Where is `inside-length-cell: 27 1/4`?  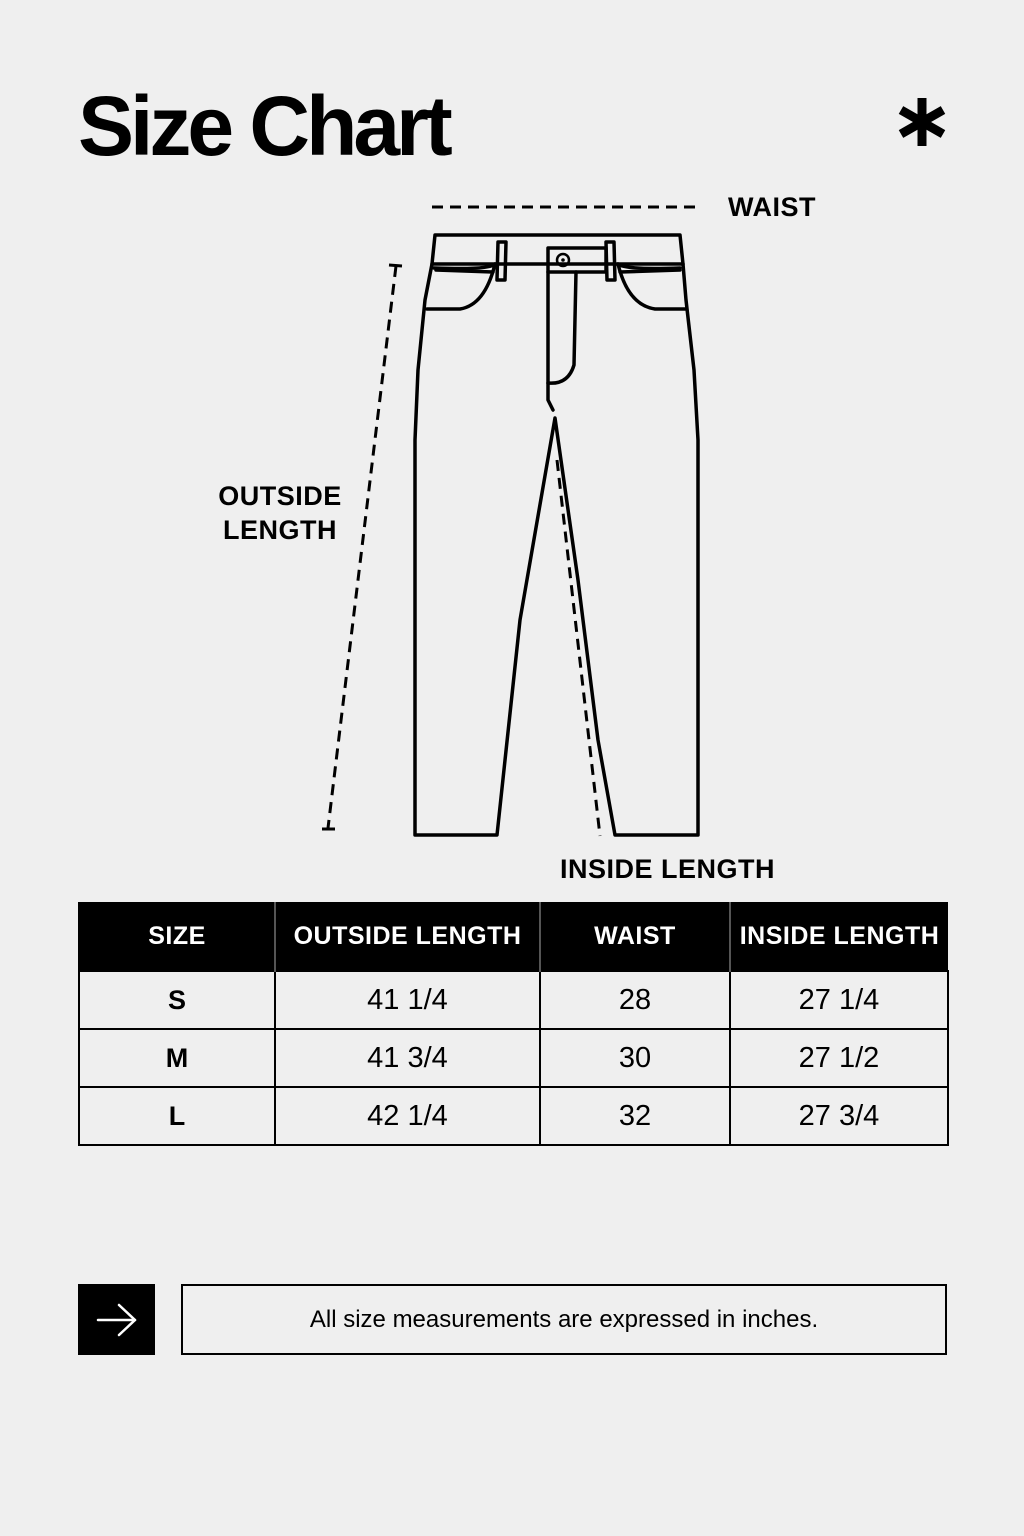
inside-length-cell: 27 1/4 is located at coordinates (839, 1000).